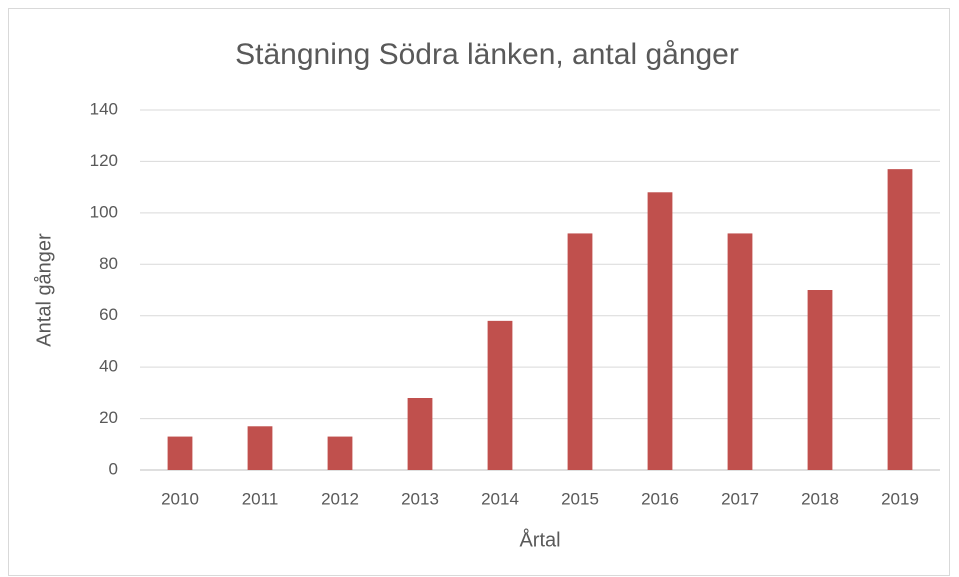  I want to click on x-tick-label: 2019, so click(900, 498).